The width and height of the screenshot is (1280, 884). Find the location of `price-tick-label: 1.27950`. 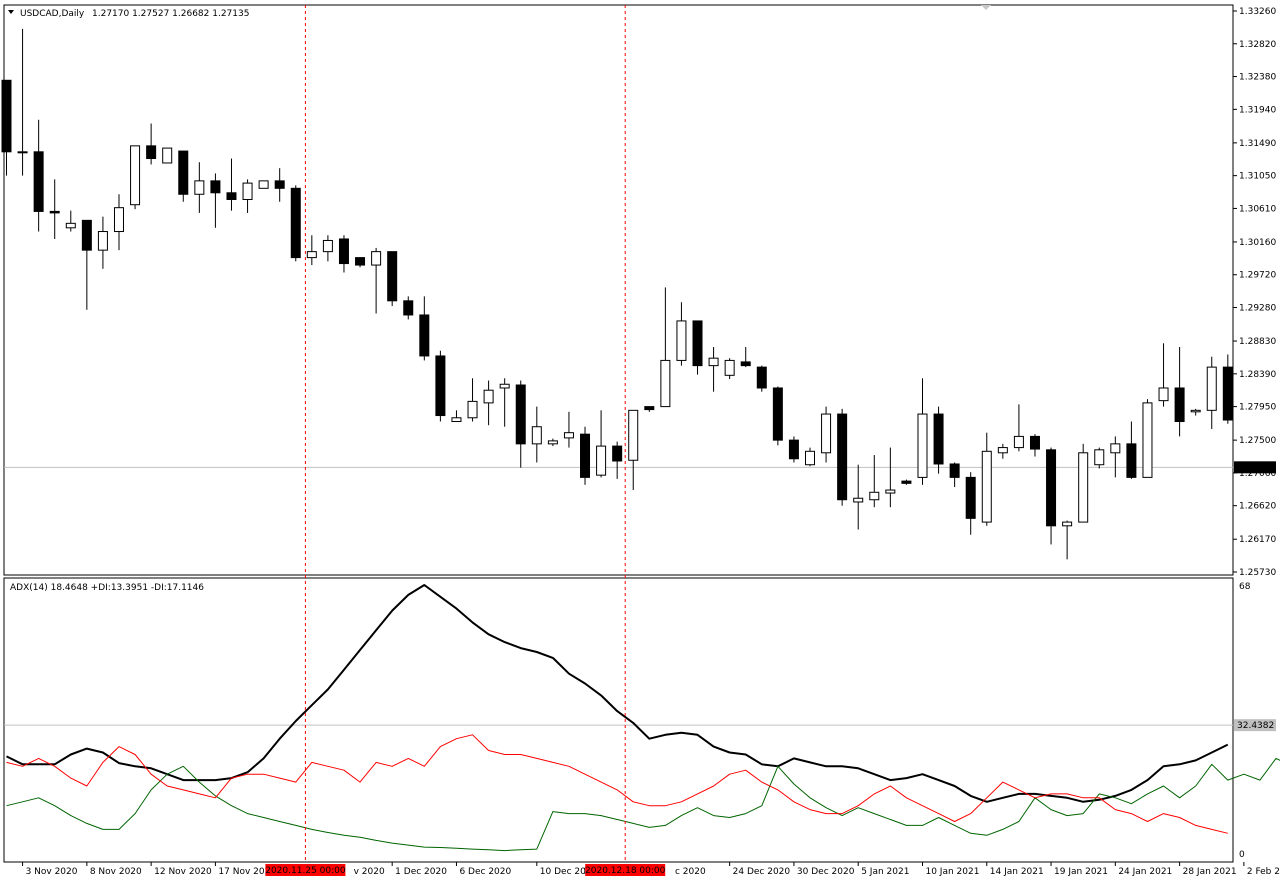

price-tick-label: 1.27950 is located at coordinates (1257, 408).